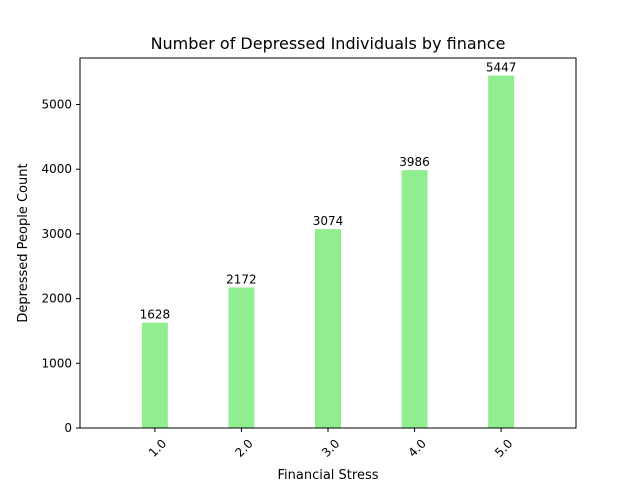 This screenshot has width=640, height=484. I want to click on bar-4.0, so click(414, 299).